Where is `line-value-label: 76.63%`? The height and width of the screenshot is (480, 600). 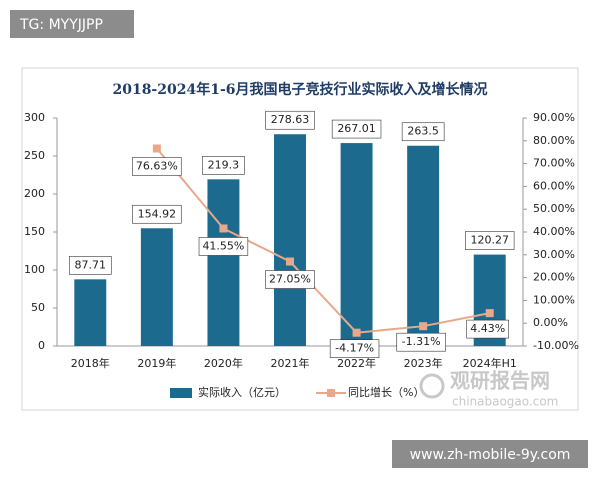
line-value-label: 76.63% is located at coordinates (157, 165).